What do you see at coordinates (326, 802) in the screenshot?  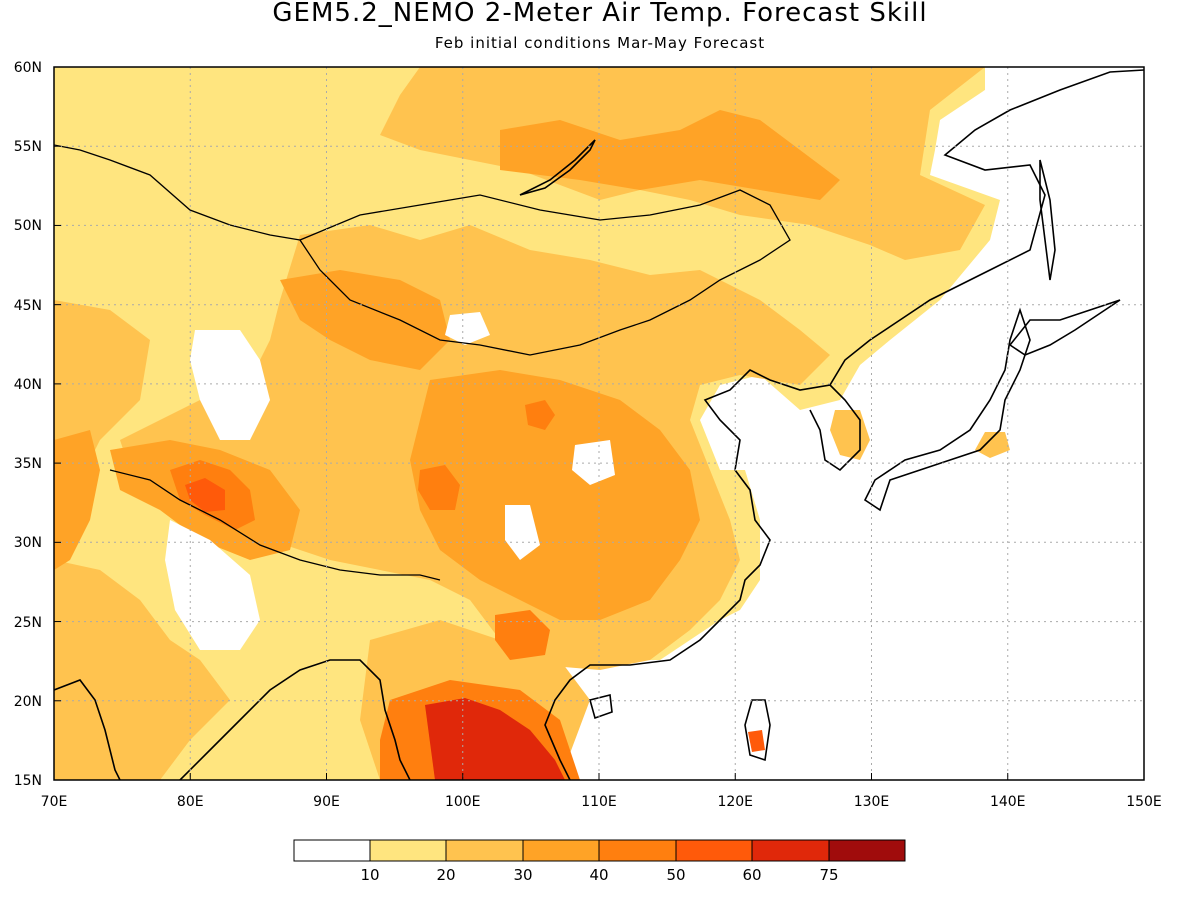 I see `lon-tick-label: 90E` at bounding box center [326, 802].